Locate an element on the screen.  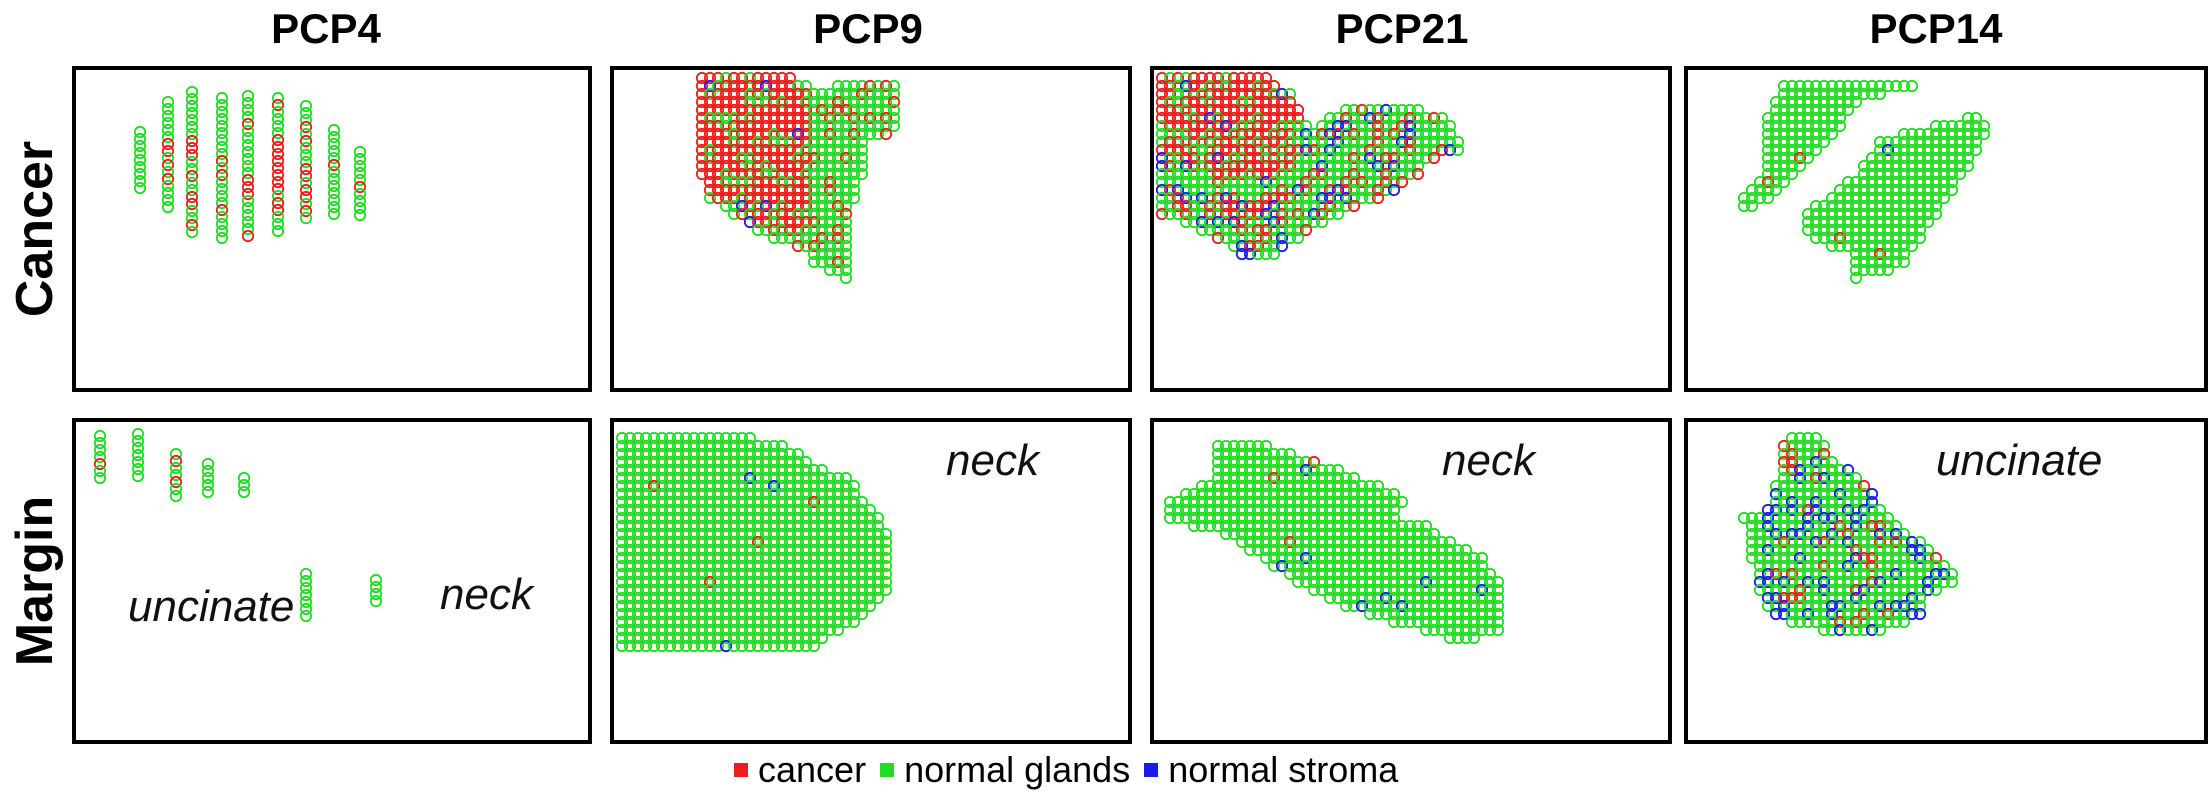
spot-map-pcp9-cancer is located at coordinates (798, 178).